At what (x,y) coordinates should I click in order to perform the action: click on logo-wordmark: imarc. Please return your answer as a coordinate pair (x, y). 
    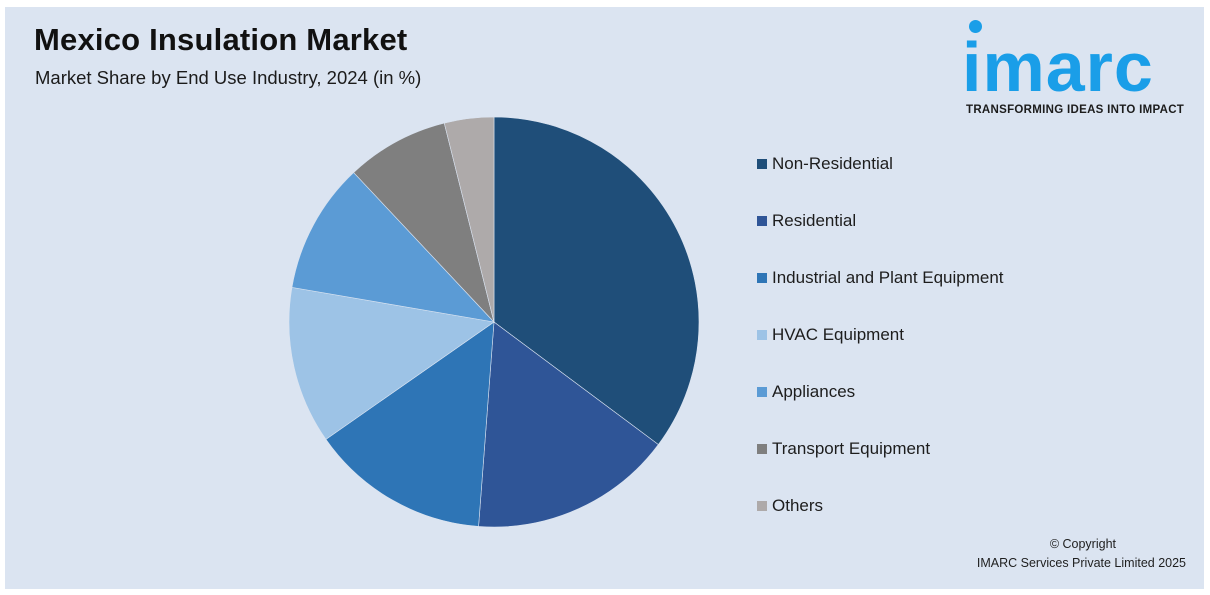
    Looking at the image, I should click on (1058, 67).